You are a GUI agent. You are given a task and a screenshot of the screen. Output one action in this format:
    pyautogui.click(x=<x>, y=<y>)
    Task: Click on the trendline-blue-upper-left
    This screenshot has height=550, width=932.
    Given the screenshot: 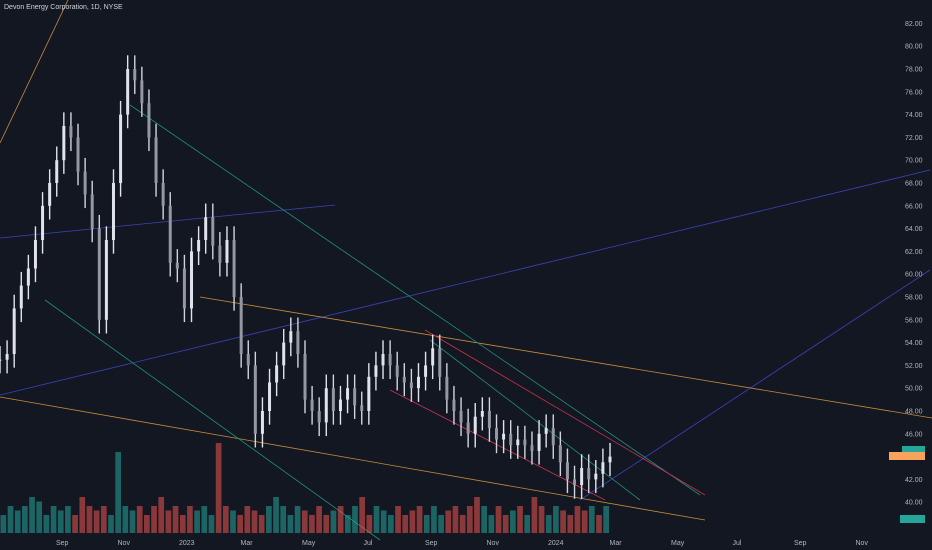 What is the action you would take?
    pyautogui.click(x=168, y=221)
    